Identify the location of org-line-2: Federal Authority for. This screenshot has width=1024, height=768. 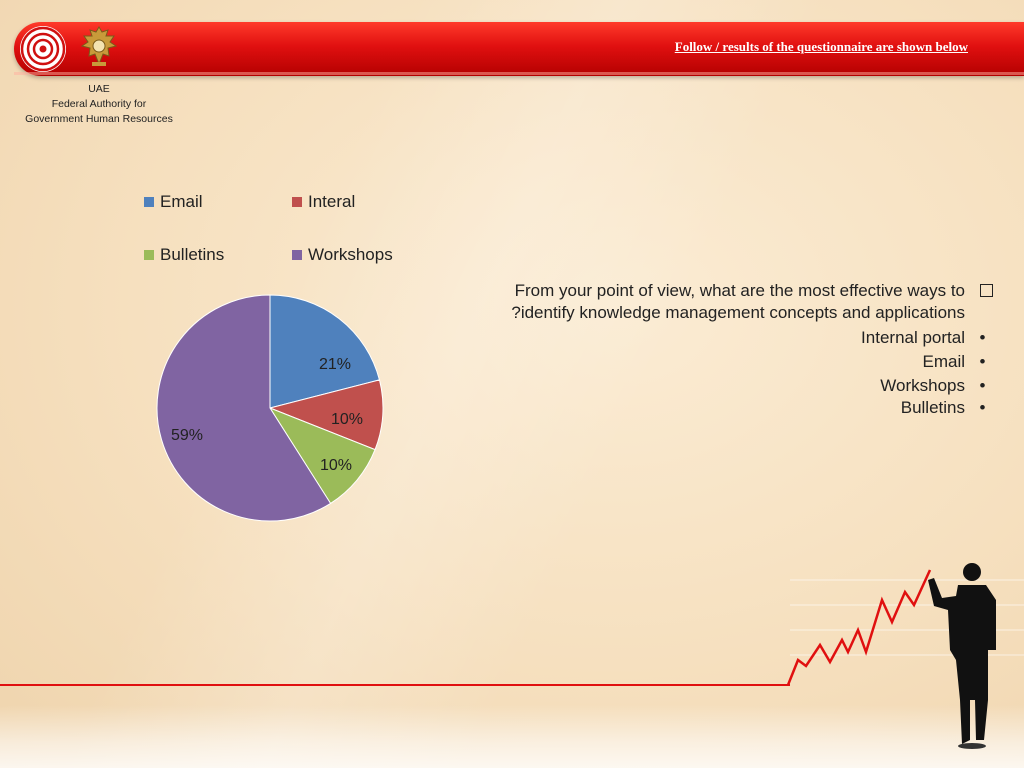
(99, 104).